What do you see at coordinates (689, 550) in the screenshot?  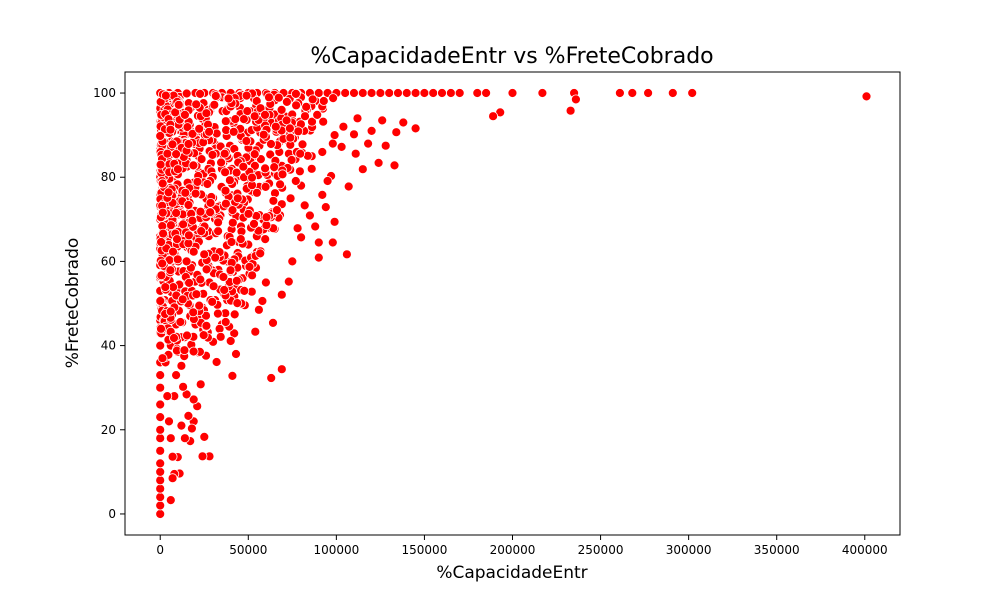 I see `x-tick-label: 300000` at bounding box center [689, 550].